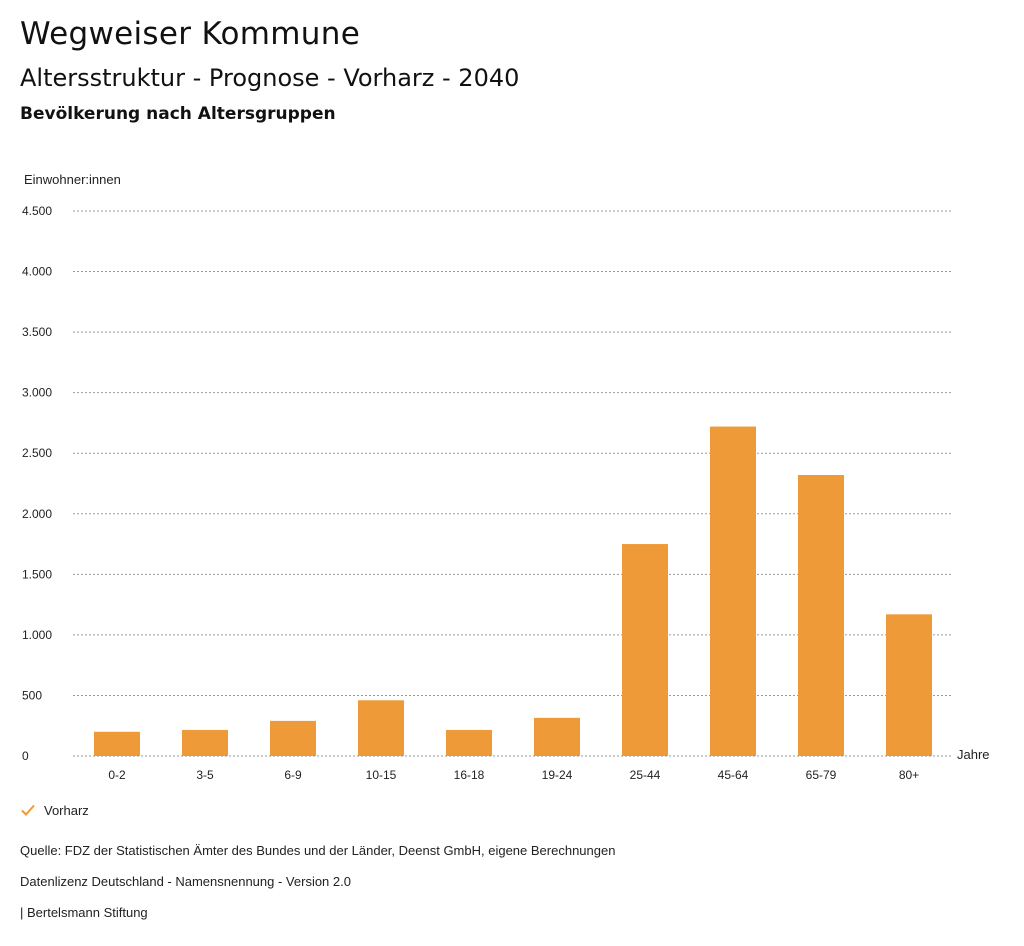 Image resolution: width=1024 pixels, height=946 pixels. Describe the element at coordinates (37, 211) in the screenshot. I see `y-tick-label: 4.500` at that location.